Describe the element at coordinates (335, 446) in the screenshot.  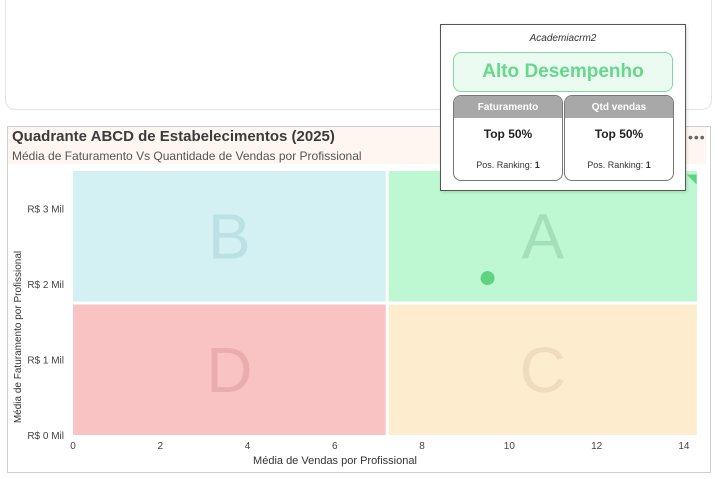
I see `x-tick-label: 6` at that location.